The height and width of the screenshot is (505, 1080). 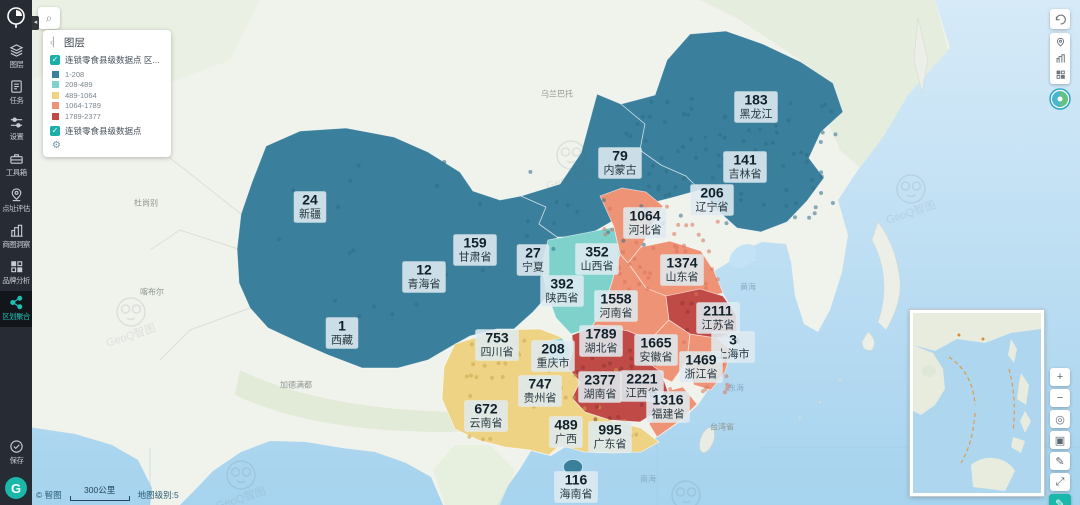 I want to click on province-value: 995, so click(x=610, y=429).